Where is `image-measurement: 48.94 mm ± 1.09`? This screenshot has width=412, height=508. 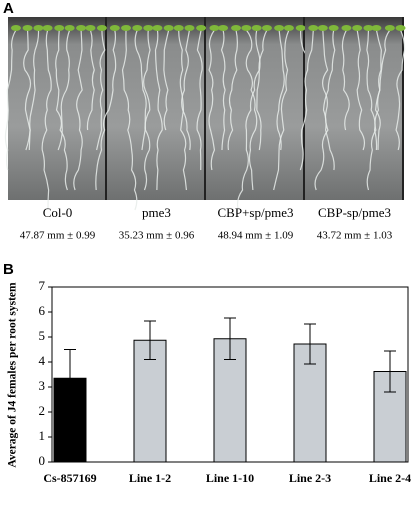
image-measurement: 48.94 mm ± 1.09 is located at coordinates (256, 236).